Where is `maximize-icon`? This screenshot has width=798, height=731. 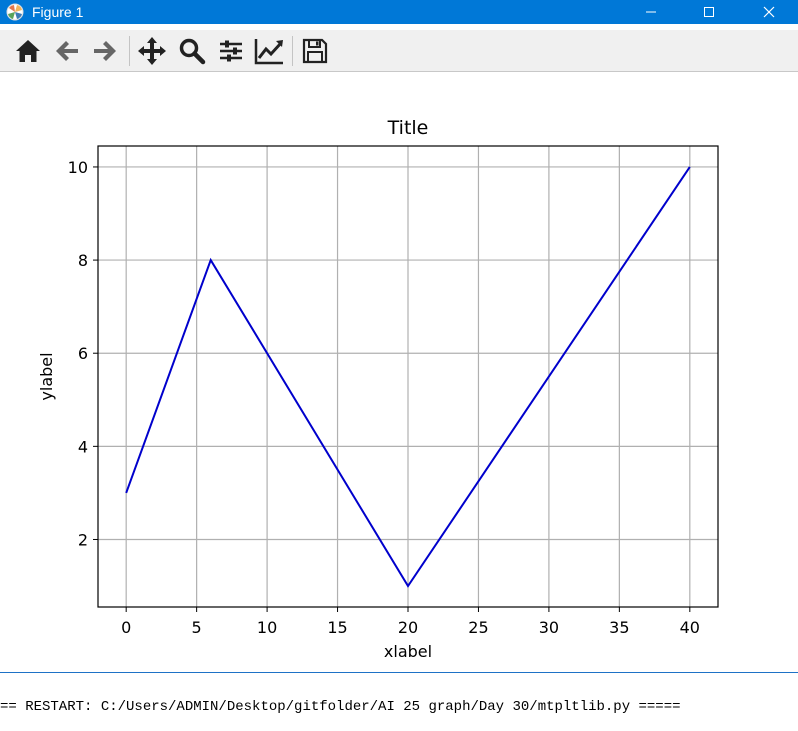
maximize-icon is located at coordinates (709, 12).